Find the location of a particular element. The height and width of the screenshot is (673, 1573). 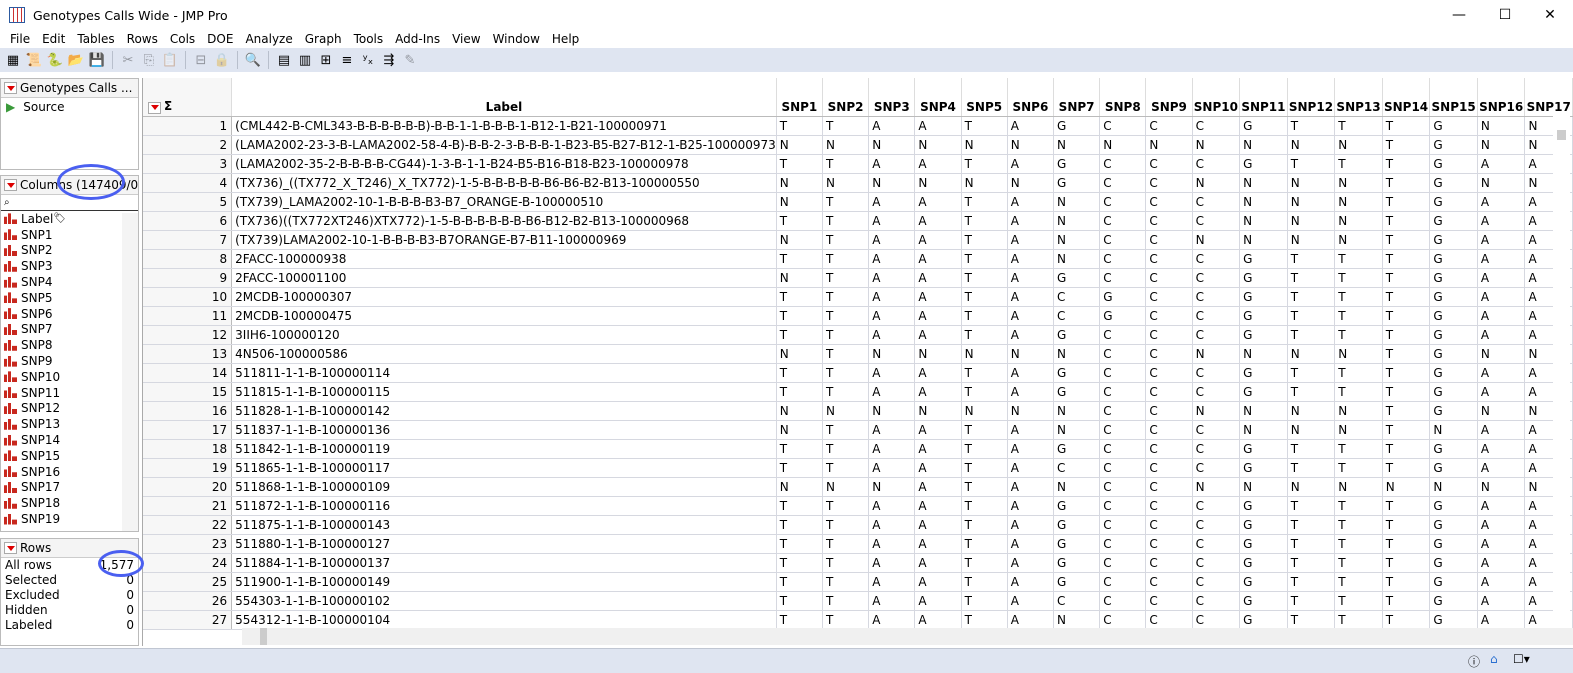

column-header-snp12: SNP12 is located at coordinates (1311, 97).